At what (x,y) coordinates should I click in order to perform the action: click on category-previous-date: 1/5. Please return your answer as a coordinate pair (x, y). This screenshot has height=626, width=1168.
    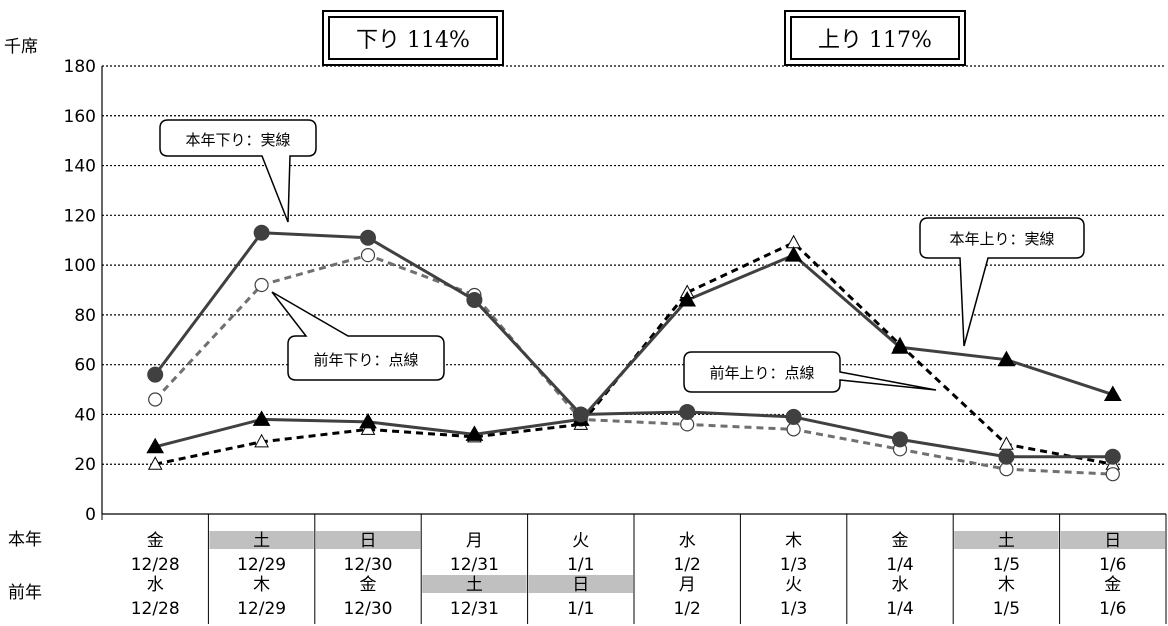
    Looking at the image, I should click on (1006, 609).